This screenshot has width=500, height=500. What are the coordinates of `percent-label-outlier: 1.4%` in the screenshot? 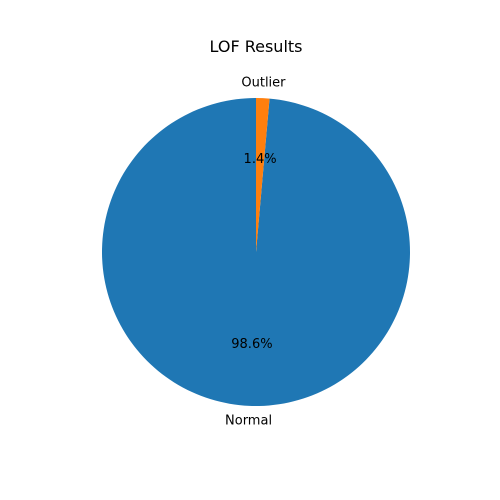 It's located at (260, 159).